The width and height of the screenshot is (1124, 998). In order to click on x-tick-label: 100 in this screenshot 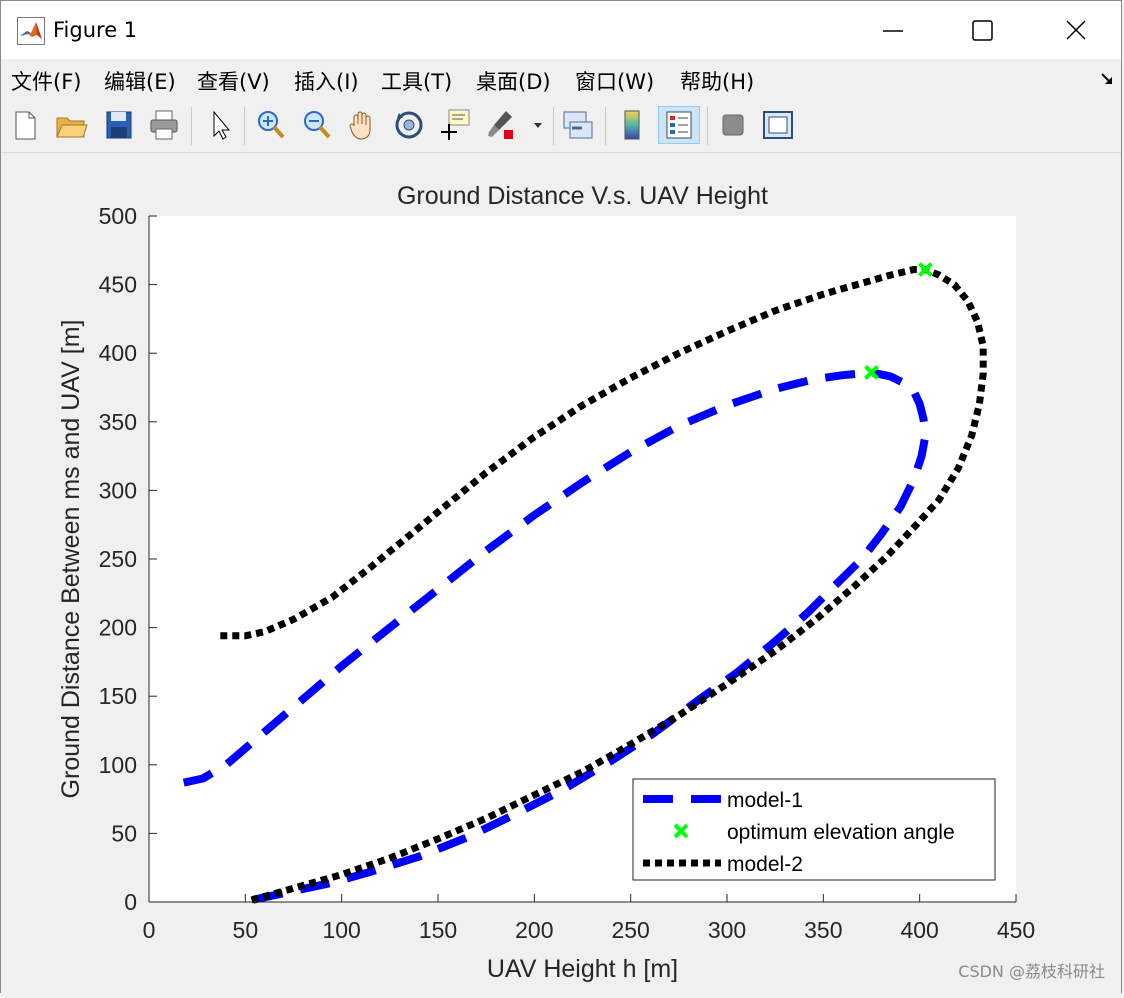, I will do `click(341, 930)`.